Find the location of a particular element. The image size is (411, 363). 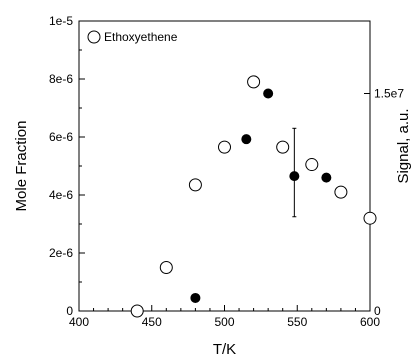

x-axis-title: T/K is located at coordinates (224, 349).